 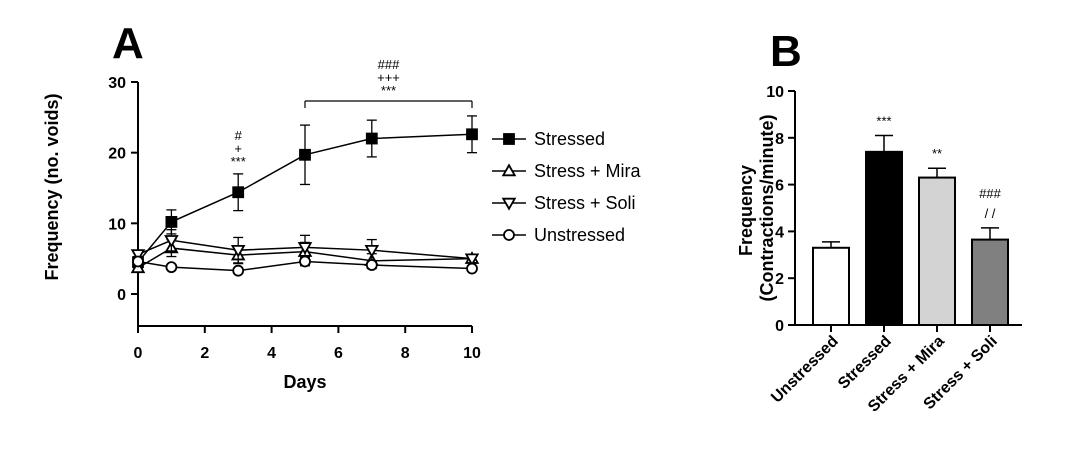 I want to click on legend-item-stress-soli: Stress + Soli, so click(x=564, y=203).